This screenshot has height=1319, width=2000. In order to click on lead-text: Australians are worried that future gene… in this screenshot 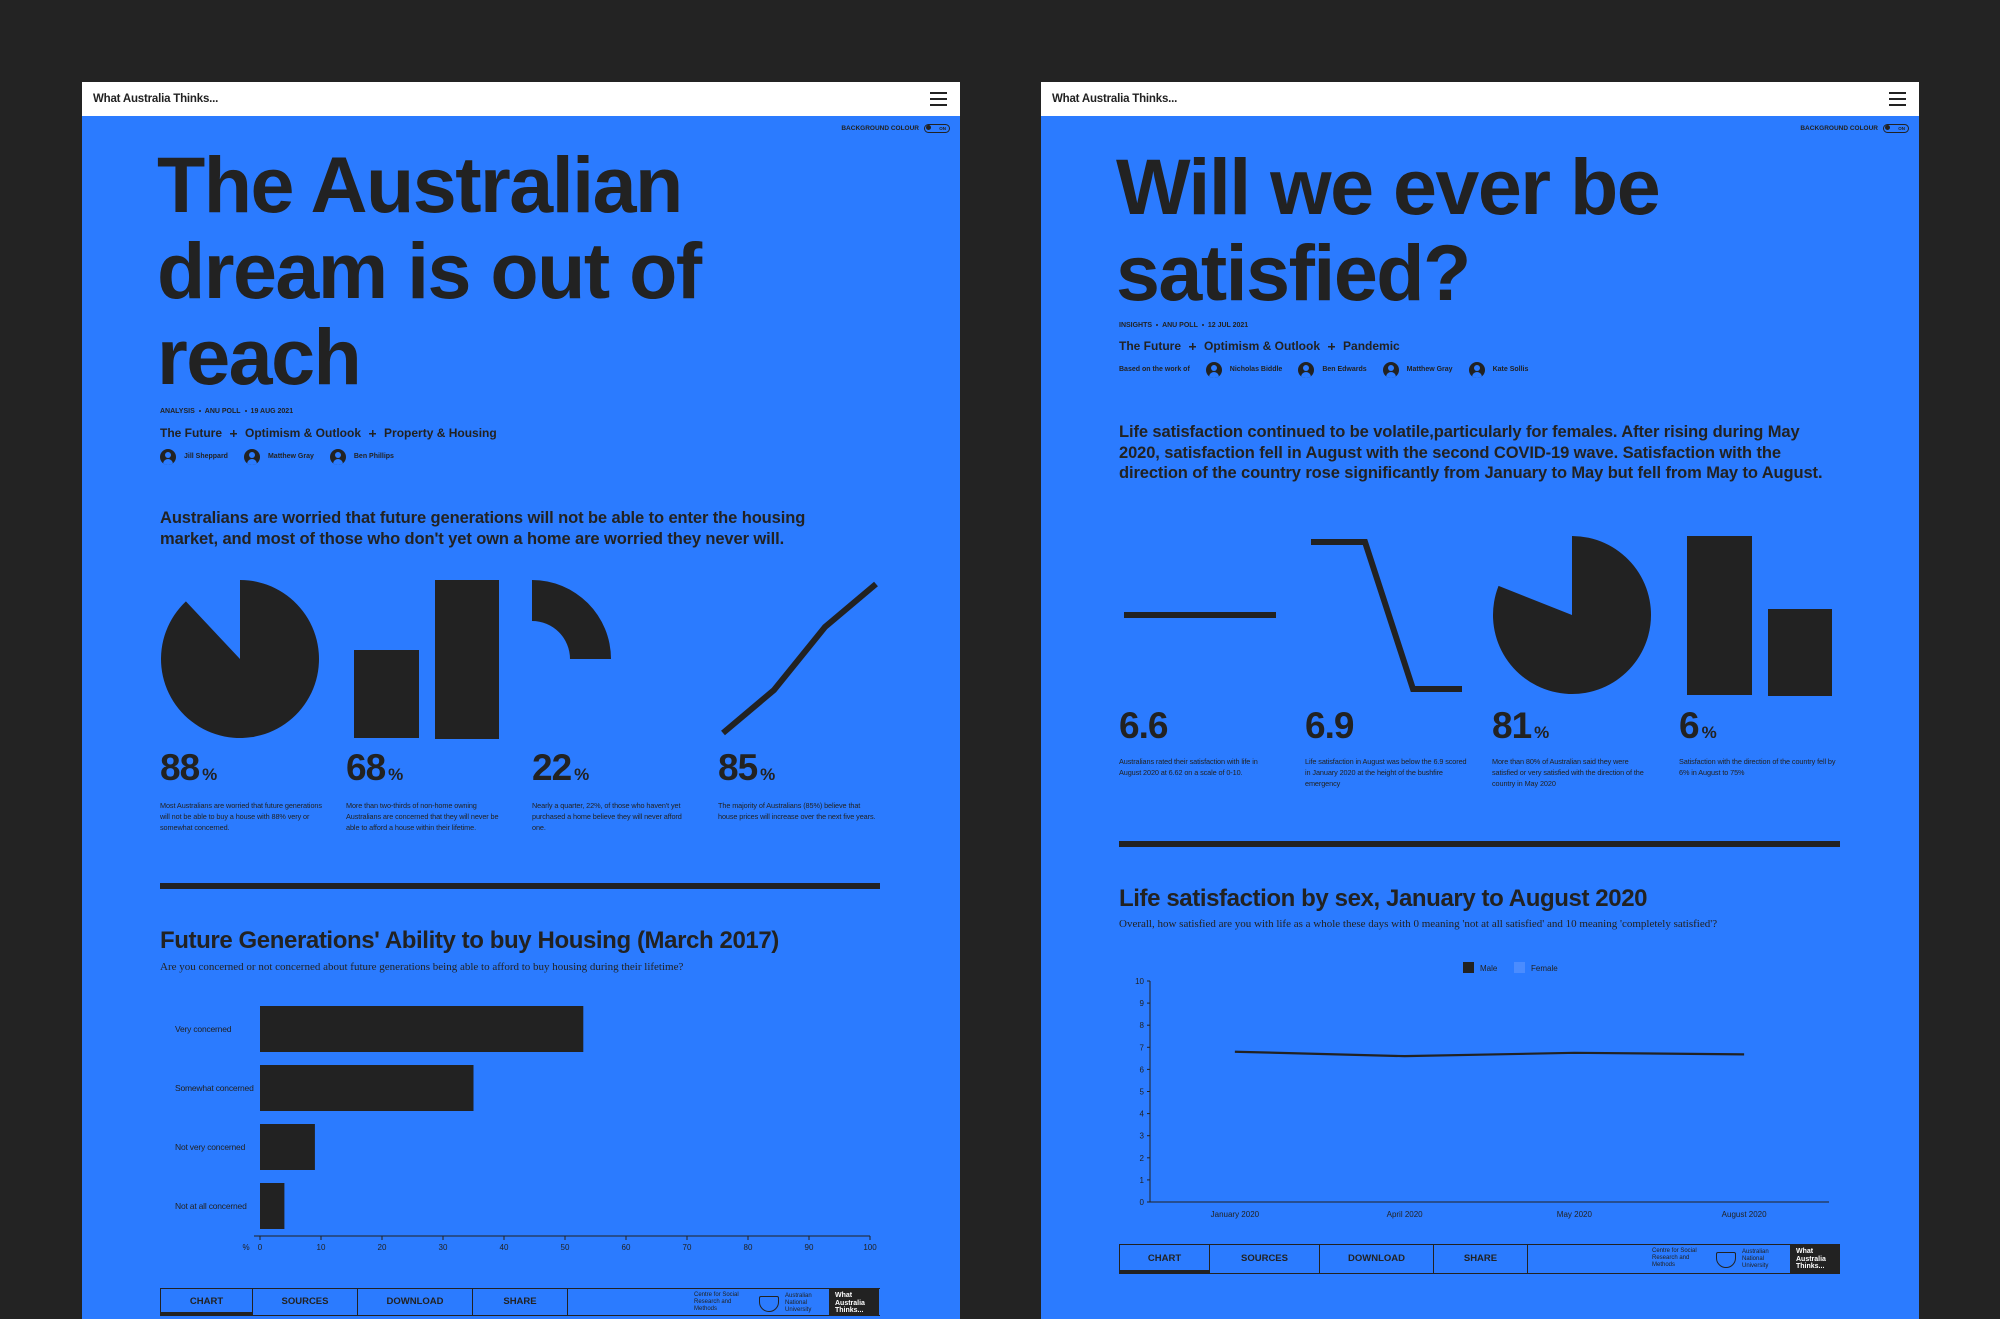, I will do `click(483, 528)`.